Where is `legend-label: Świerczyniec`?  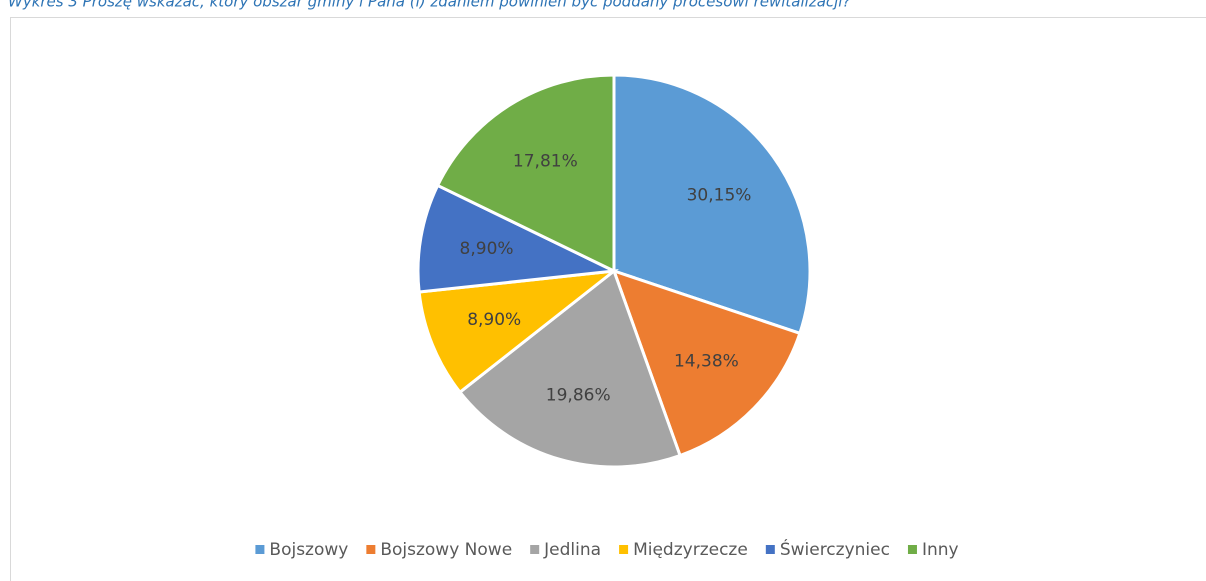
legend-label: Świerczyniec is located at coordinates (835, 549).